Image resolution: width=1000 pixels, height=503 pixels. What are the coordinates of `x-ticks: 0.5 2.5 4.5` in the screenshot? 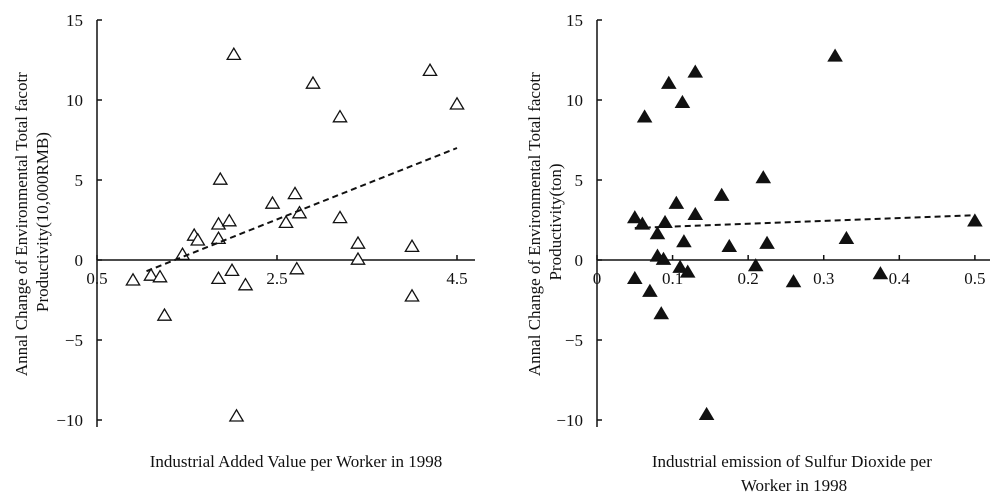 It's located at (277, 271).